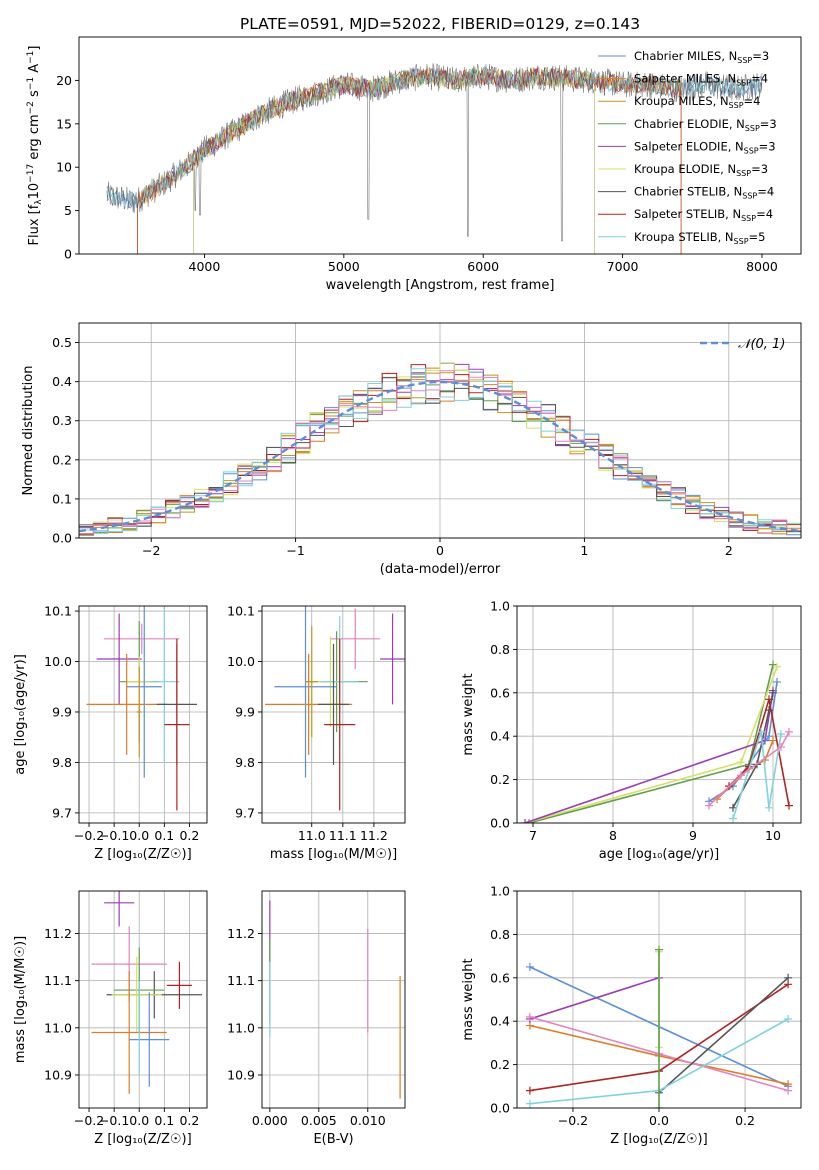 The image size is (819, 1170). What do you see at coordinates (64, 123) in the screenshot?
I see `y-tick-label: 15` at bounding box center [64, 123].